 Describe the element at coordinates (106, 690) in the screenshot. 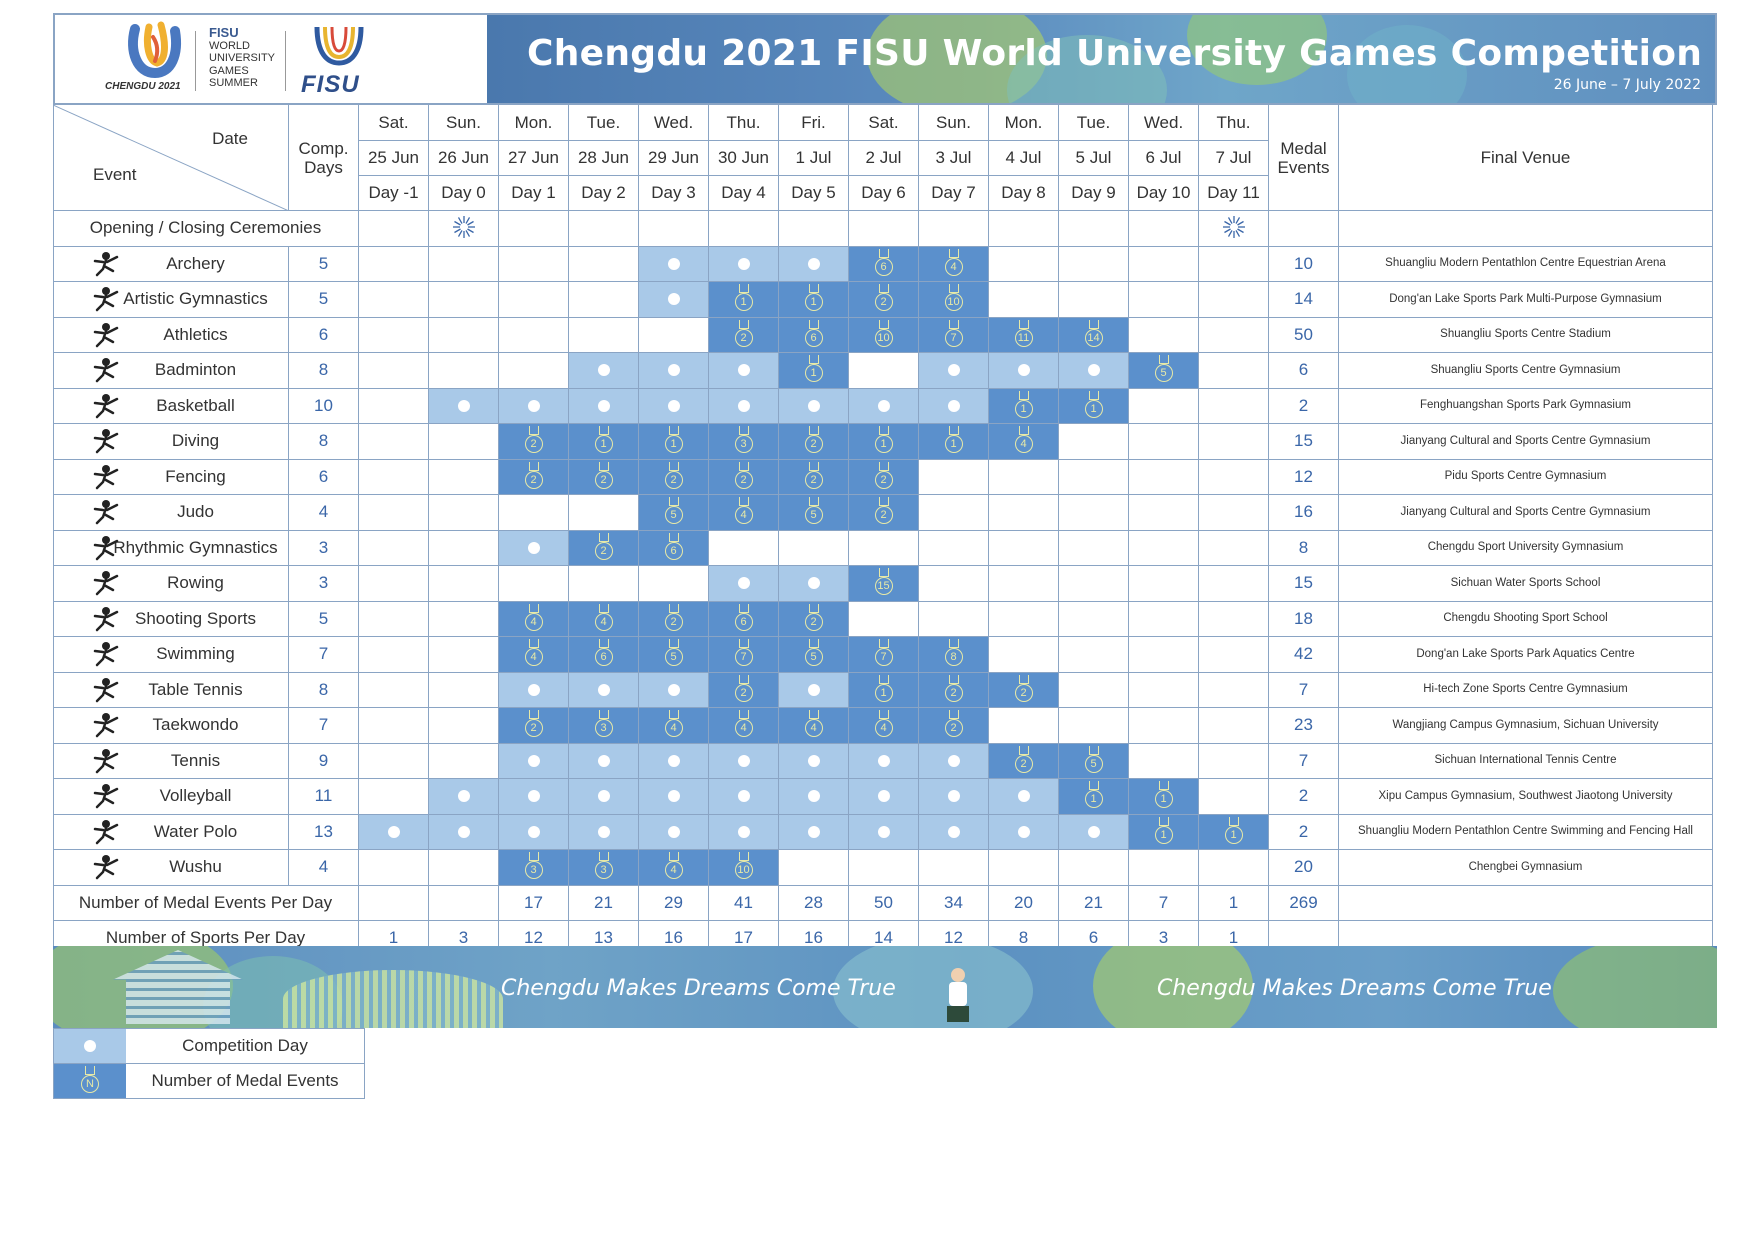

I see `table-tennis-icon` at that location.